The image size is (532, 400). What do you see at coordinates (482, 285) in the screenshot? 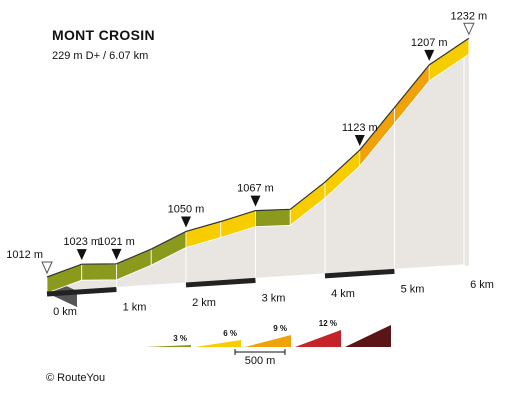
I see `distance-tick-label: 6 km` at bounding box center [482, 285].